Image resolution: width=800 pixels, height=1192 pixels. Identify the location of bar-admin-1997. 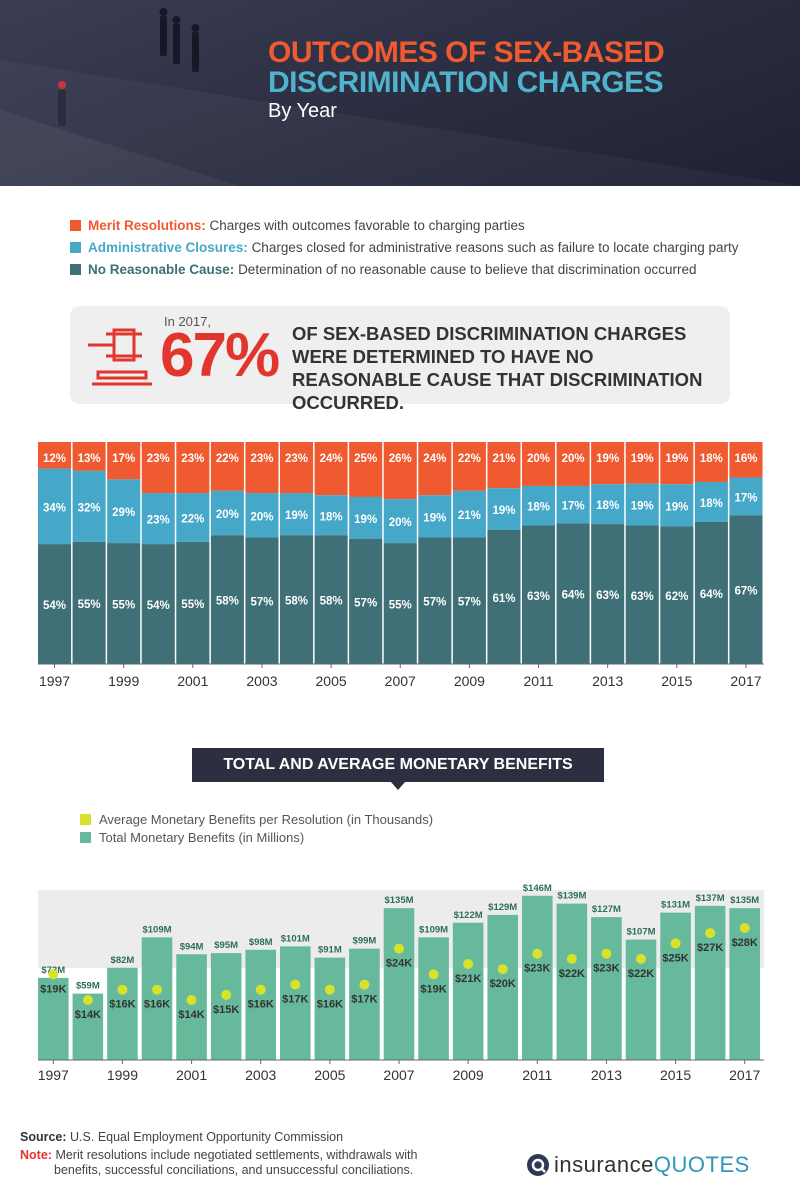
(55, 506).